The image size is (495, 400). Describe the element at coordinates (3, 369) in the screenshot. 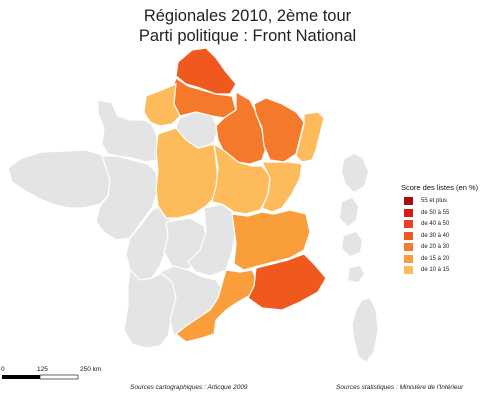

I see `scale-label-0: 0` at that location.